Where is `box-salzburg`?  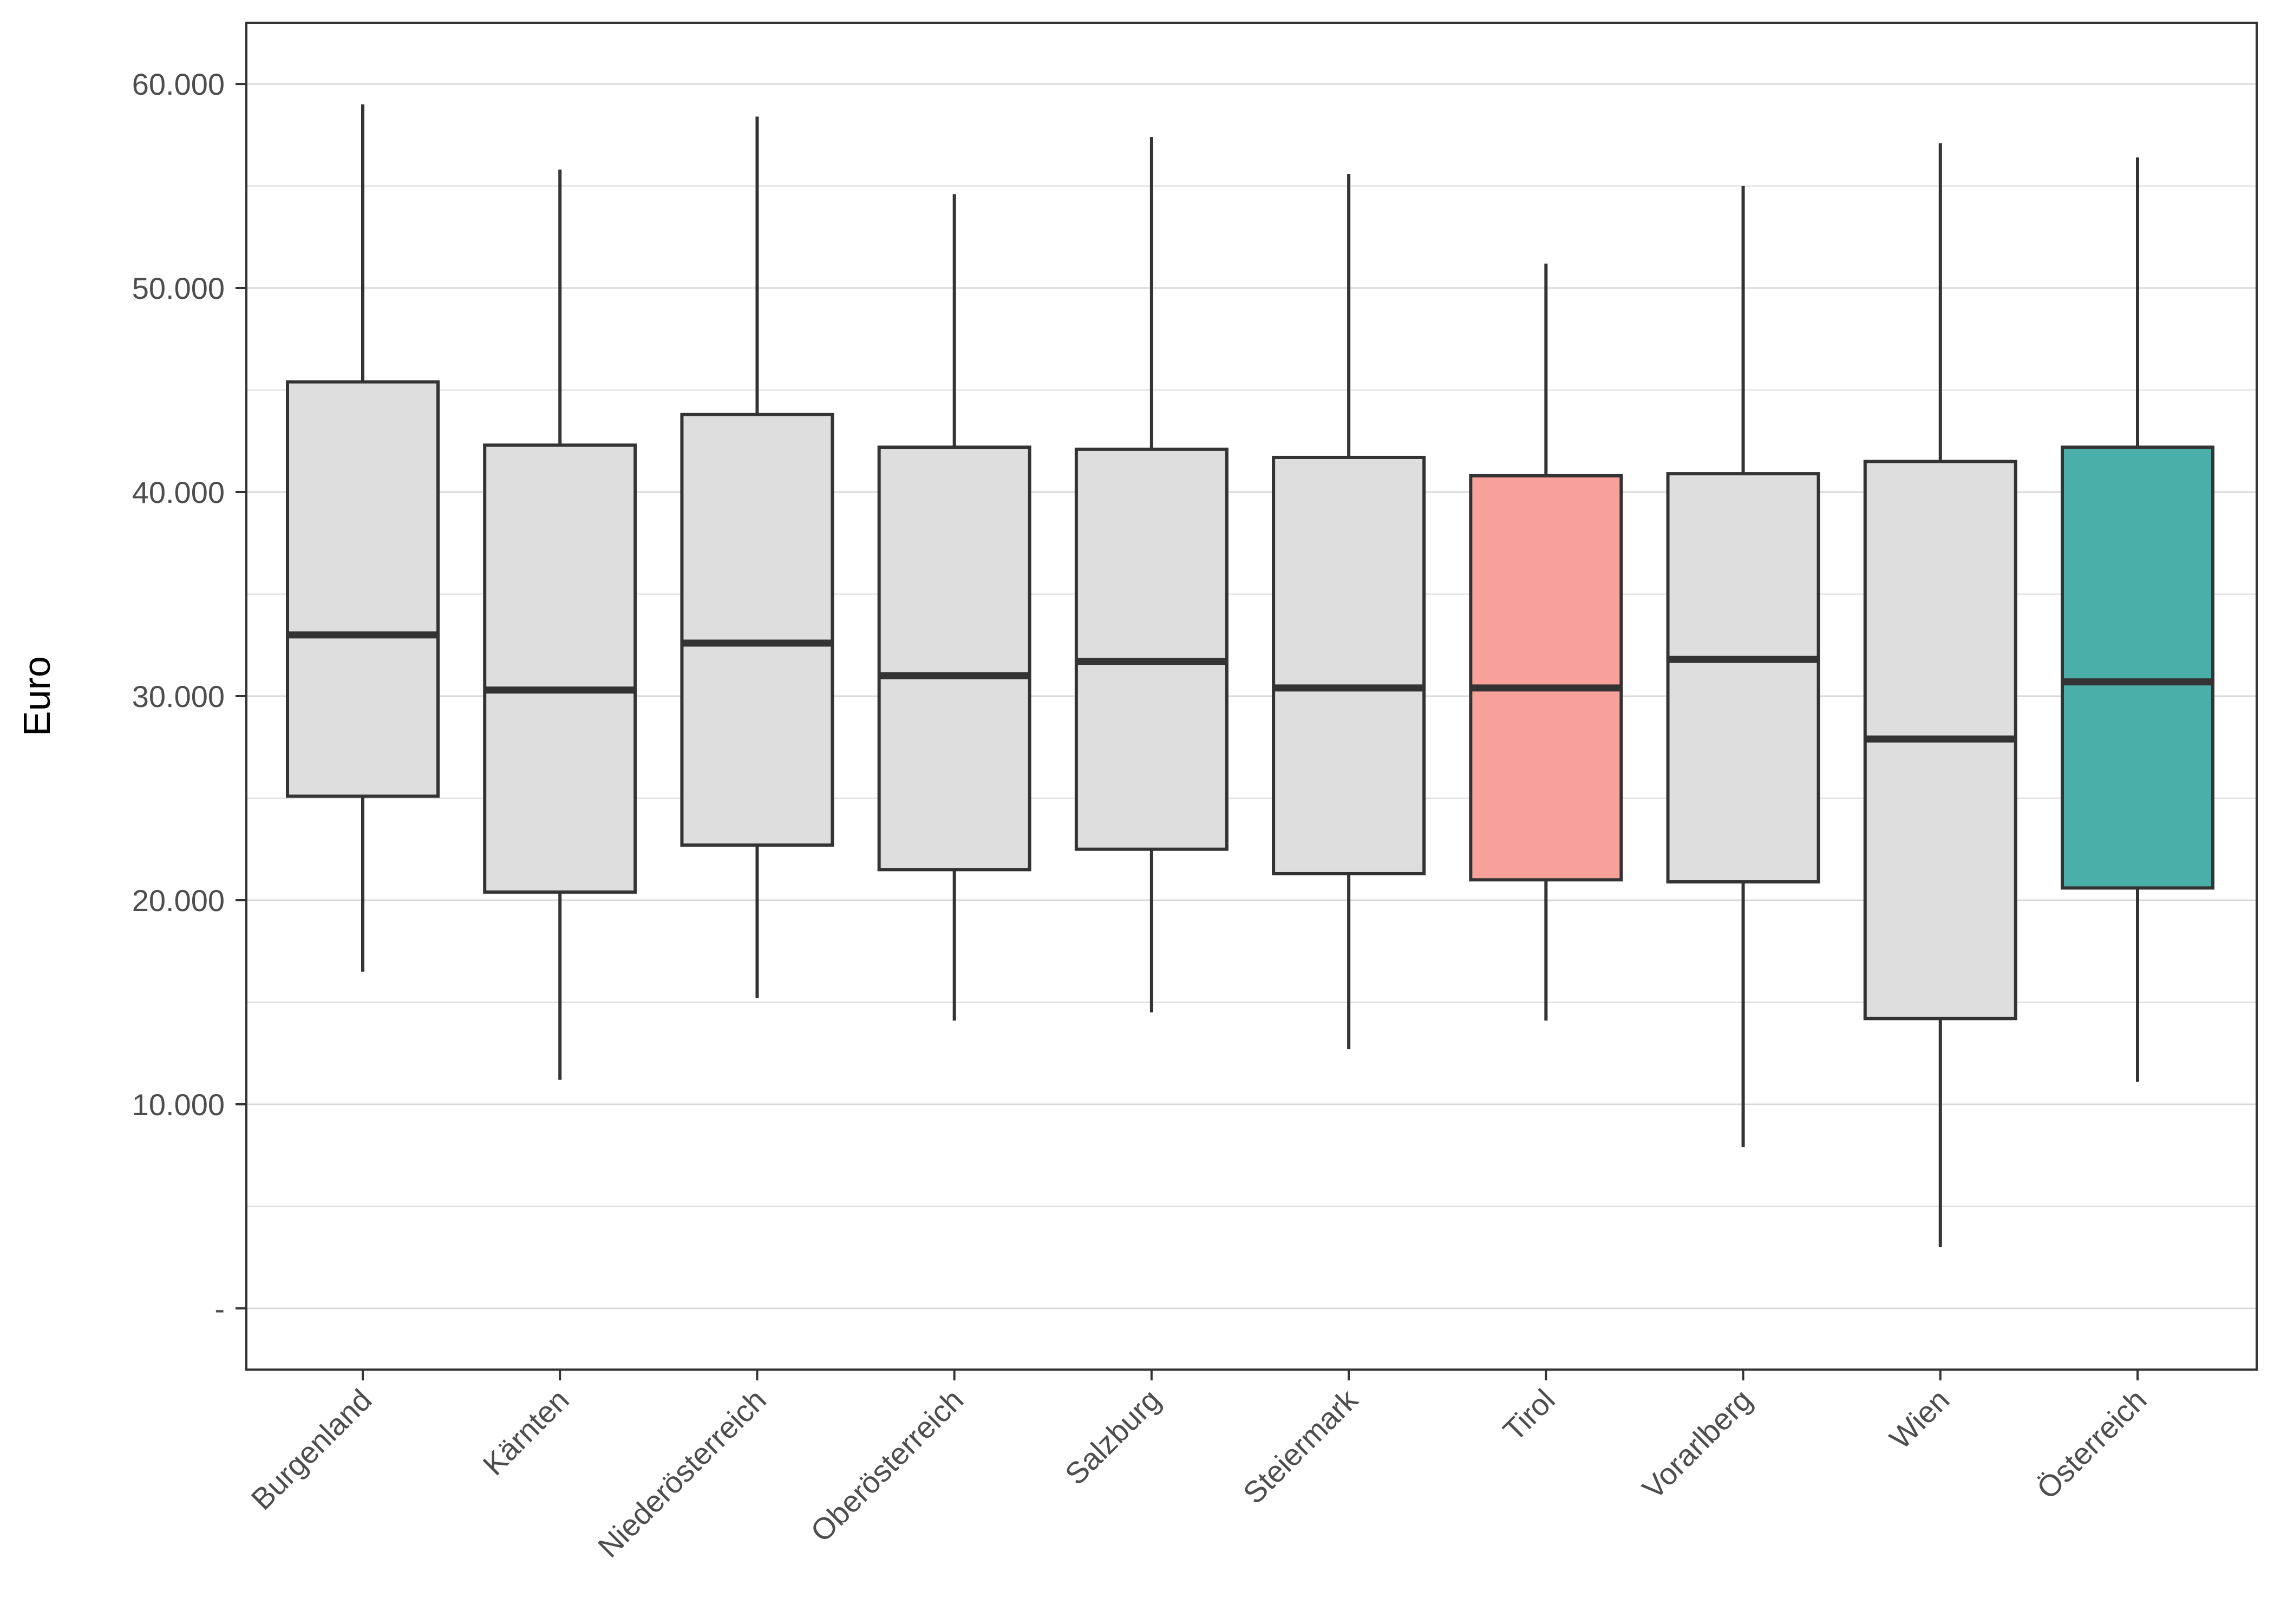
box-salzburg is located at coordinates (1151, 575).